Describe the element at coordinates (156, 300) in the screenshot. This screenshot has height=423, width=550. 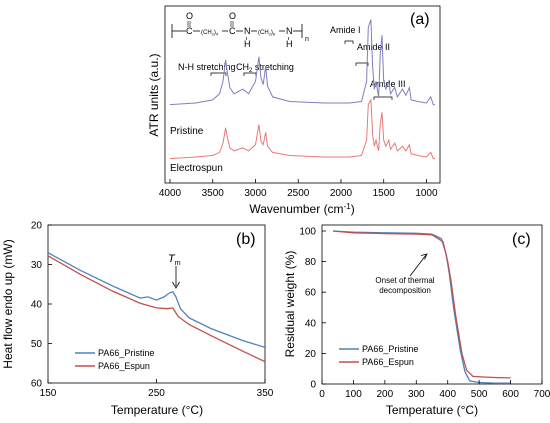
I see `b-series-pristine` at that location.